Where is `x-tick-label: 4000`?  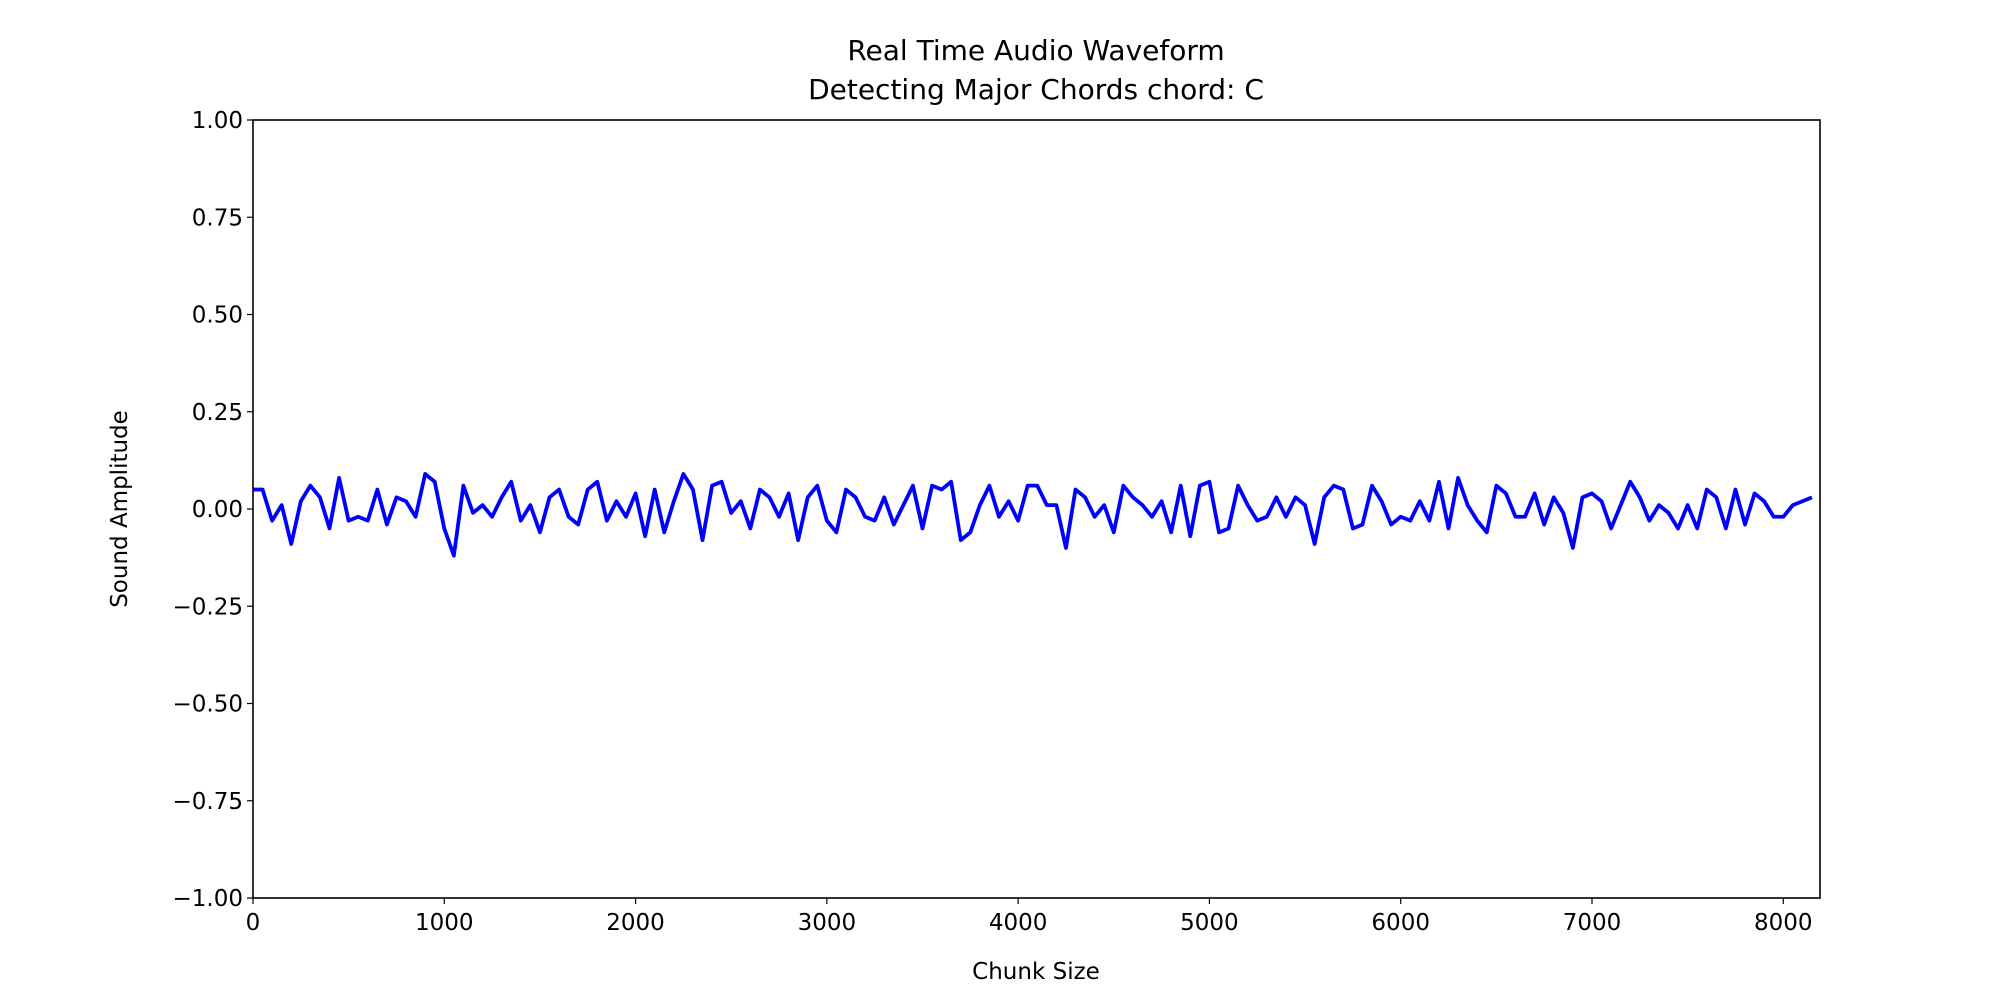
x-tick-label: 4000 is located at coordinates (1018, 923).